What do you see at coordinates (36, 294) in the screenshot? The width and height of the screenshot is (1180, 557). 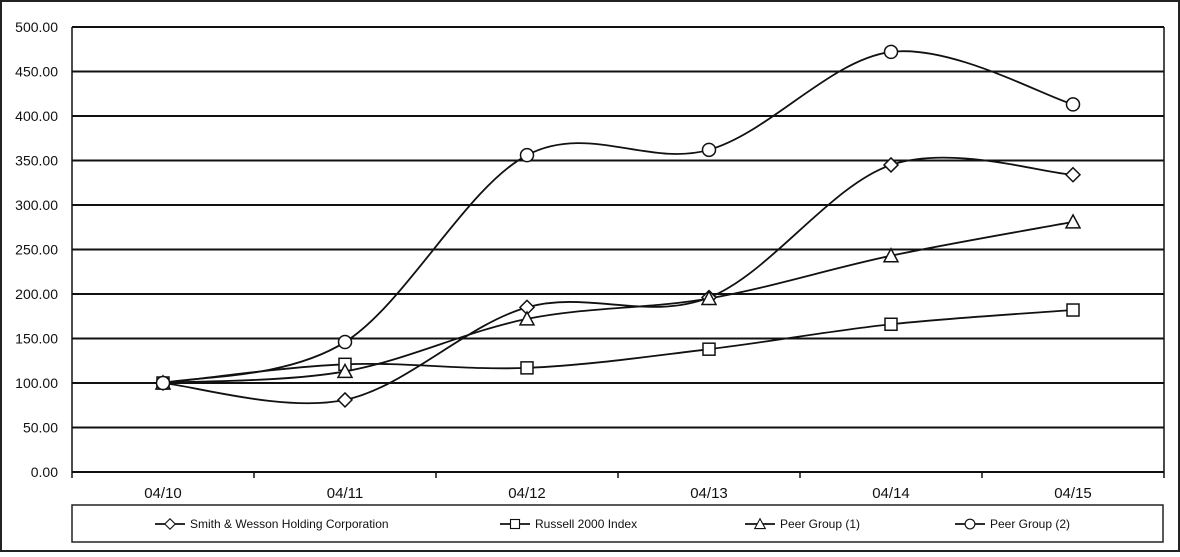 I see `y-tick-label: 200.00` at bounding box center [36, 294].